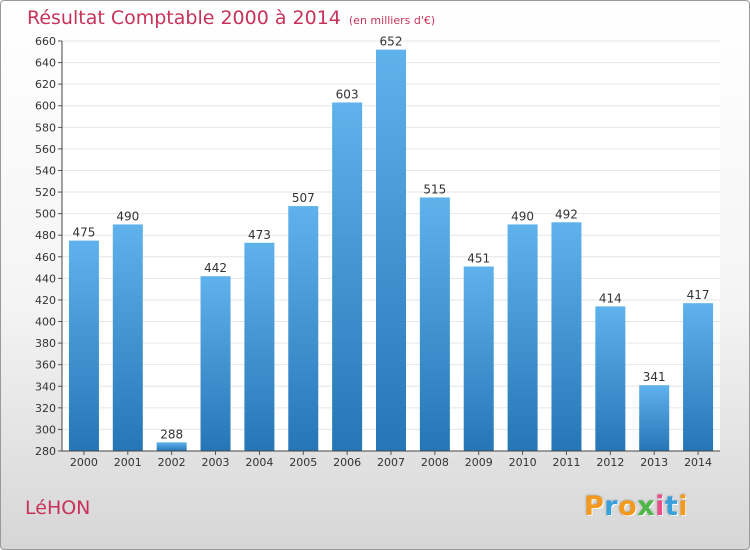 The image size is (750, 550). What do you see at coordinates (478, 259) in the screenshot?
I see `bar-value-label: 451` at bounding box center [478, 259].